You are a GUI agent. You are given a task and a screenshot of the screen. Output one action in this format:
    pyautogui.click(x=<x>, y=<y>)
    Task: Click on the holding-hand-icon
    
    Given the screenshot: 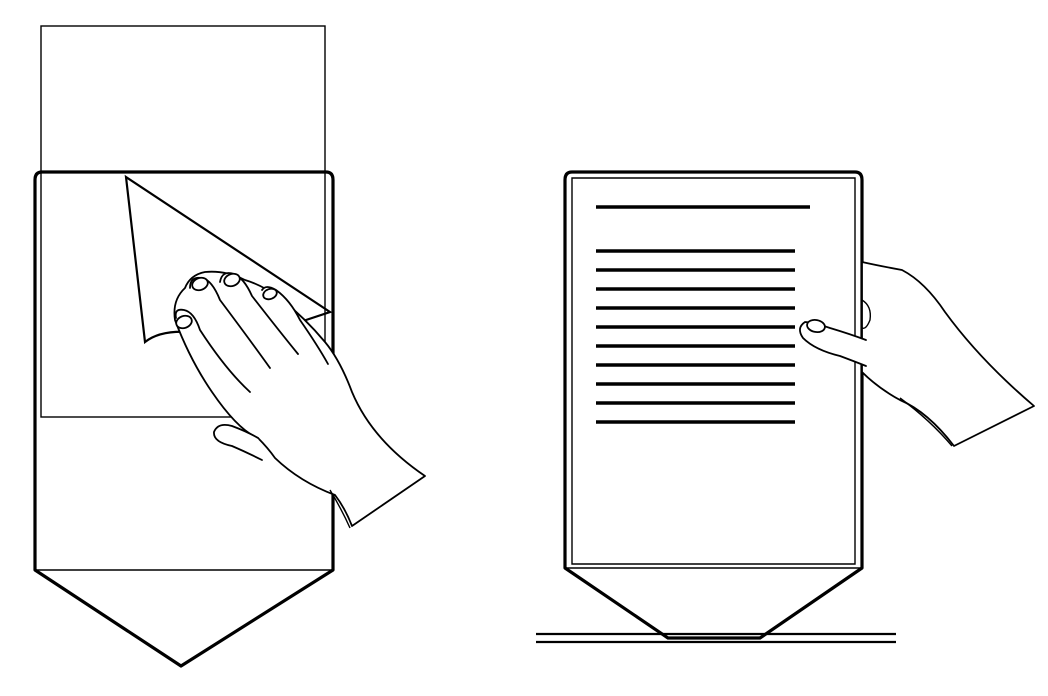 What is the action you would take?
    pyautogui.click(x=917, y=354)
    